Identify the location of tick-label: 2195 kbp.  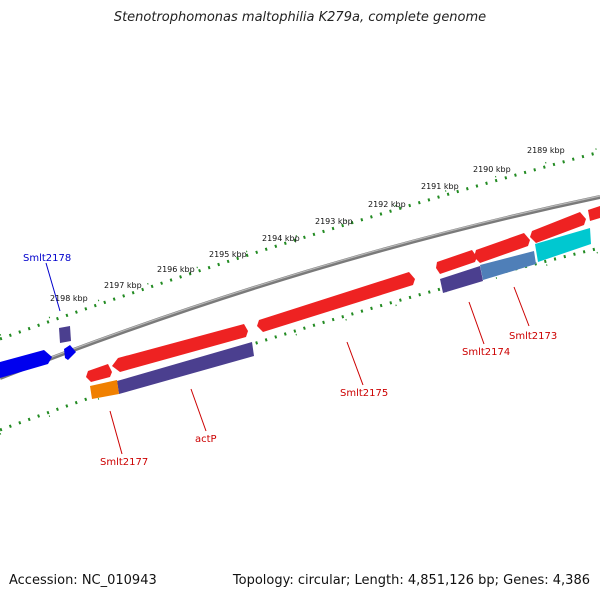
(228, 254).